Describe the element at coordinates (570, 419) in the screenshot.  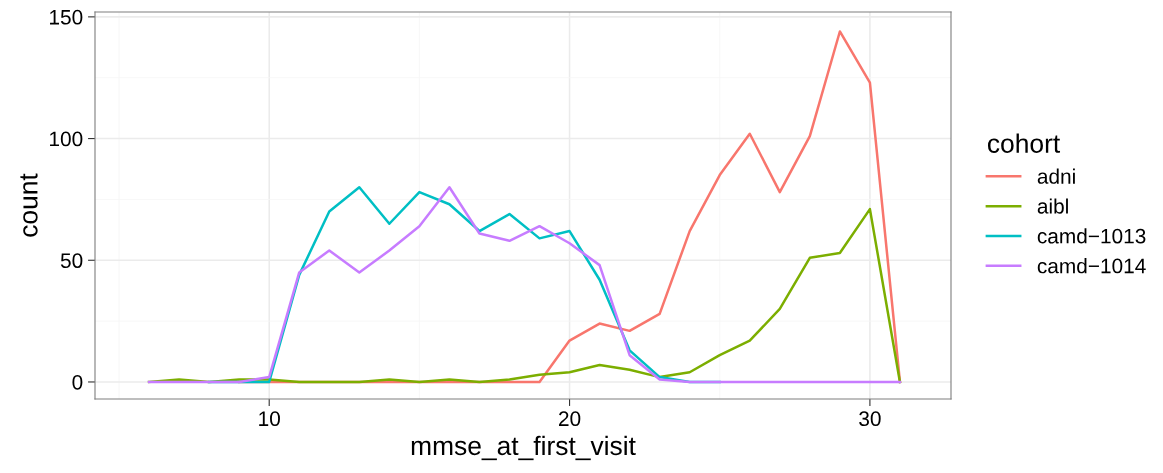
I see `x-tick-label: 20` at that location.